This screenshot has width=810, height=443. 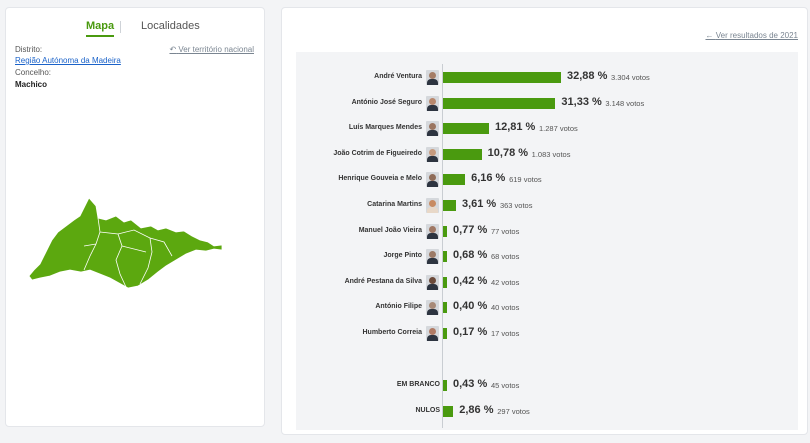 What do you see at coordinates (547, 257) in the screenshot?
I see `candidate-row: Jorge Pinto 0,68 % 68 votos` at bounding box center [547, 257].